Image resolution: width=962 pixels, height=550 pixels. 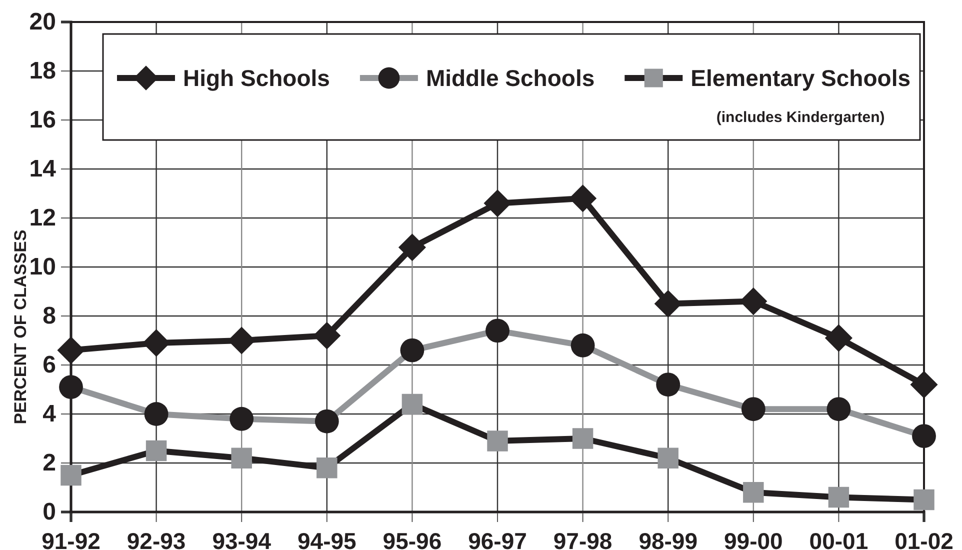 What do you see at coordinates (49, 414) in the screenshot?
I see `y-tick-label: 4` at bounding box center [49, 414].